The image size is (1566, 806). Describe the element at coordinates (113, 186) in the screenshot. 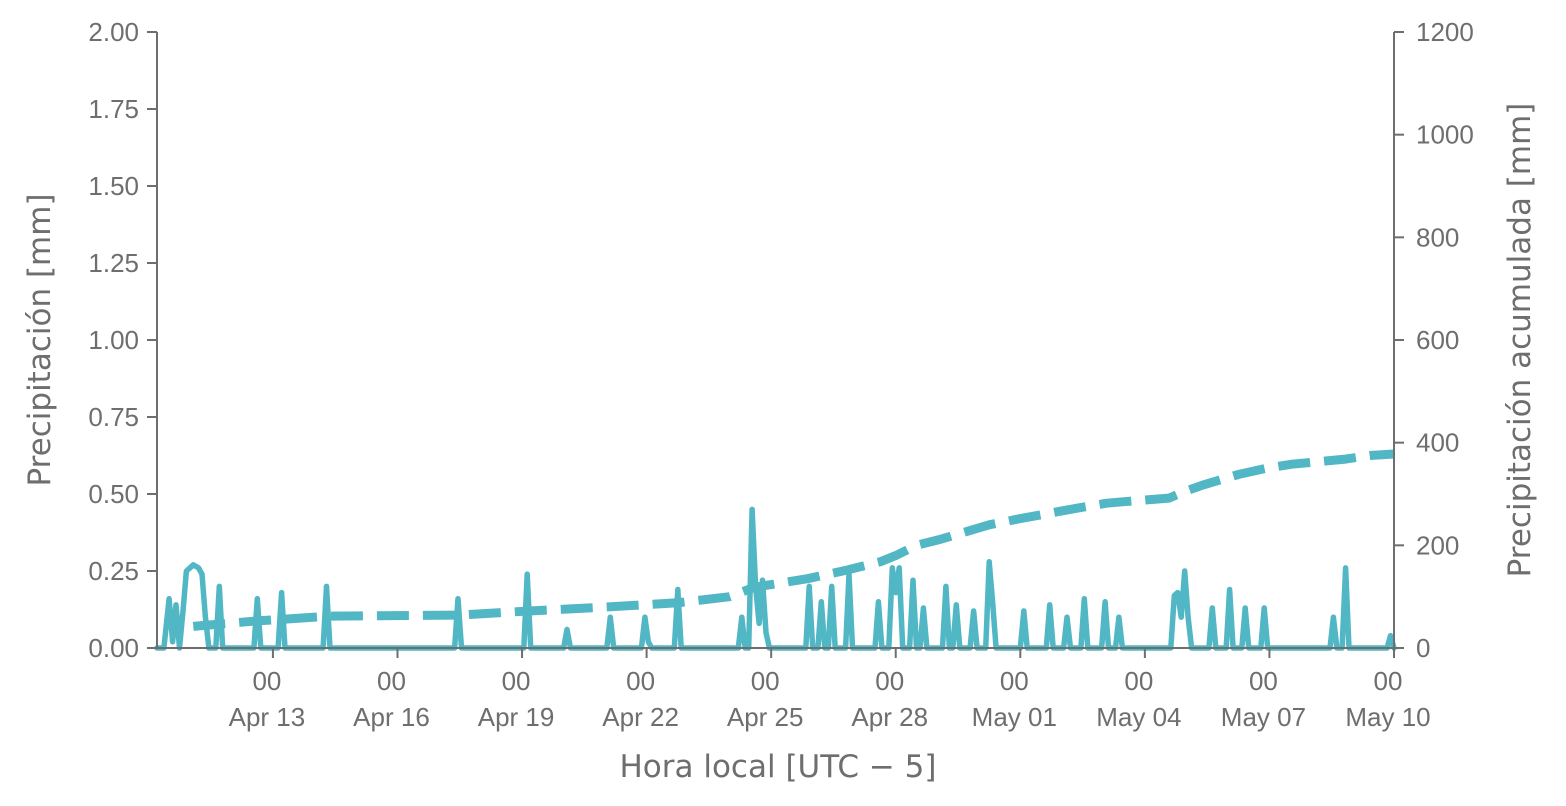

I see `left-tick-label: 1.50` at that location.